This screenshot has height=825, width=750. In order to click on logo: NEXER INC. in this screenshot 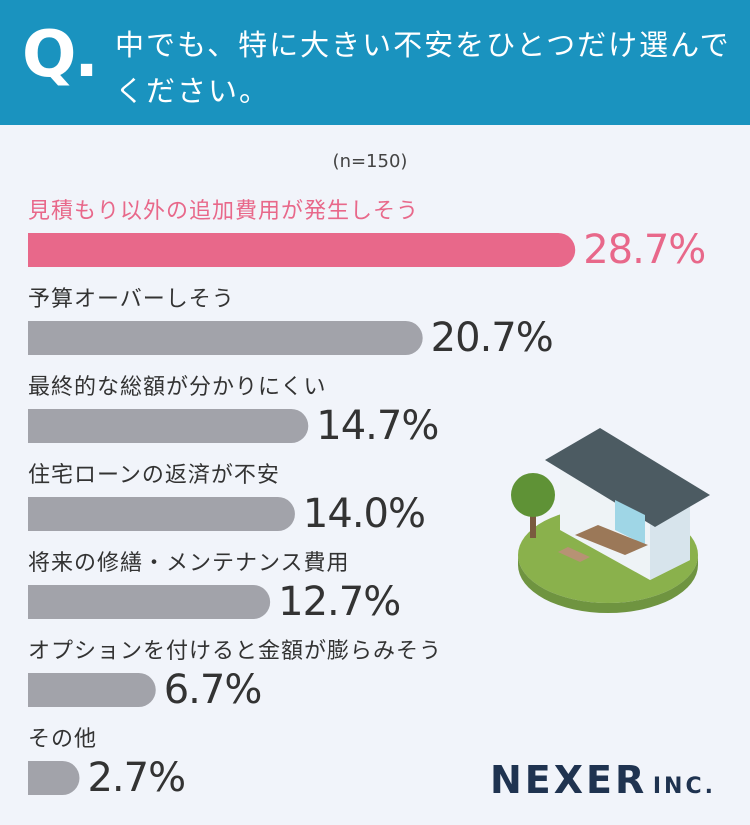, I will do `click(603, 780)`.